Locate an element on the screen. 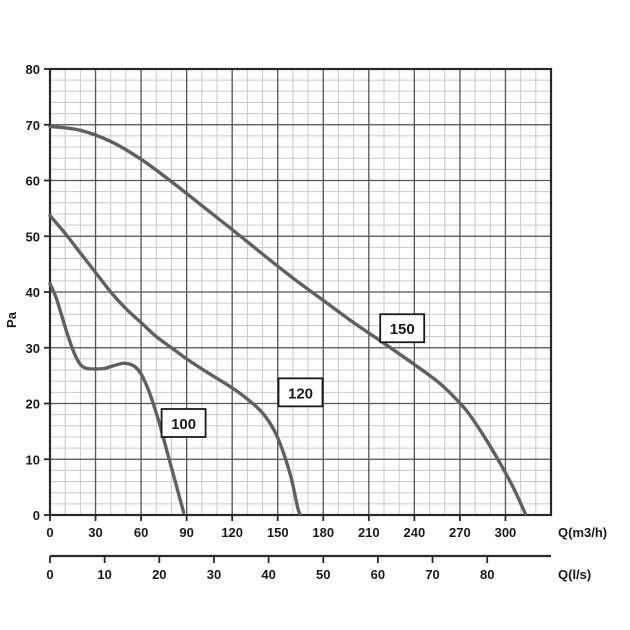  x2-tick-label: 10 is located at coordinates (104, 574).